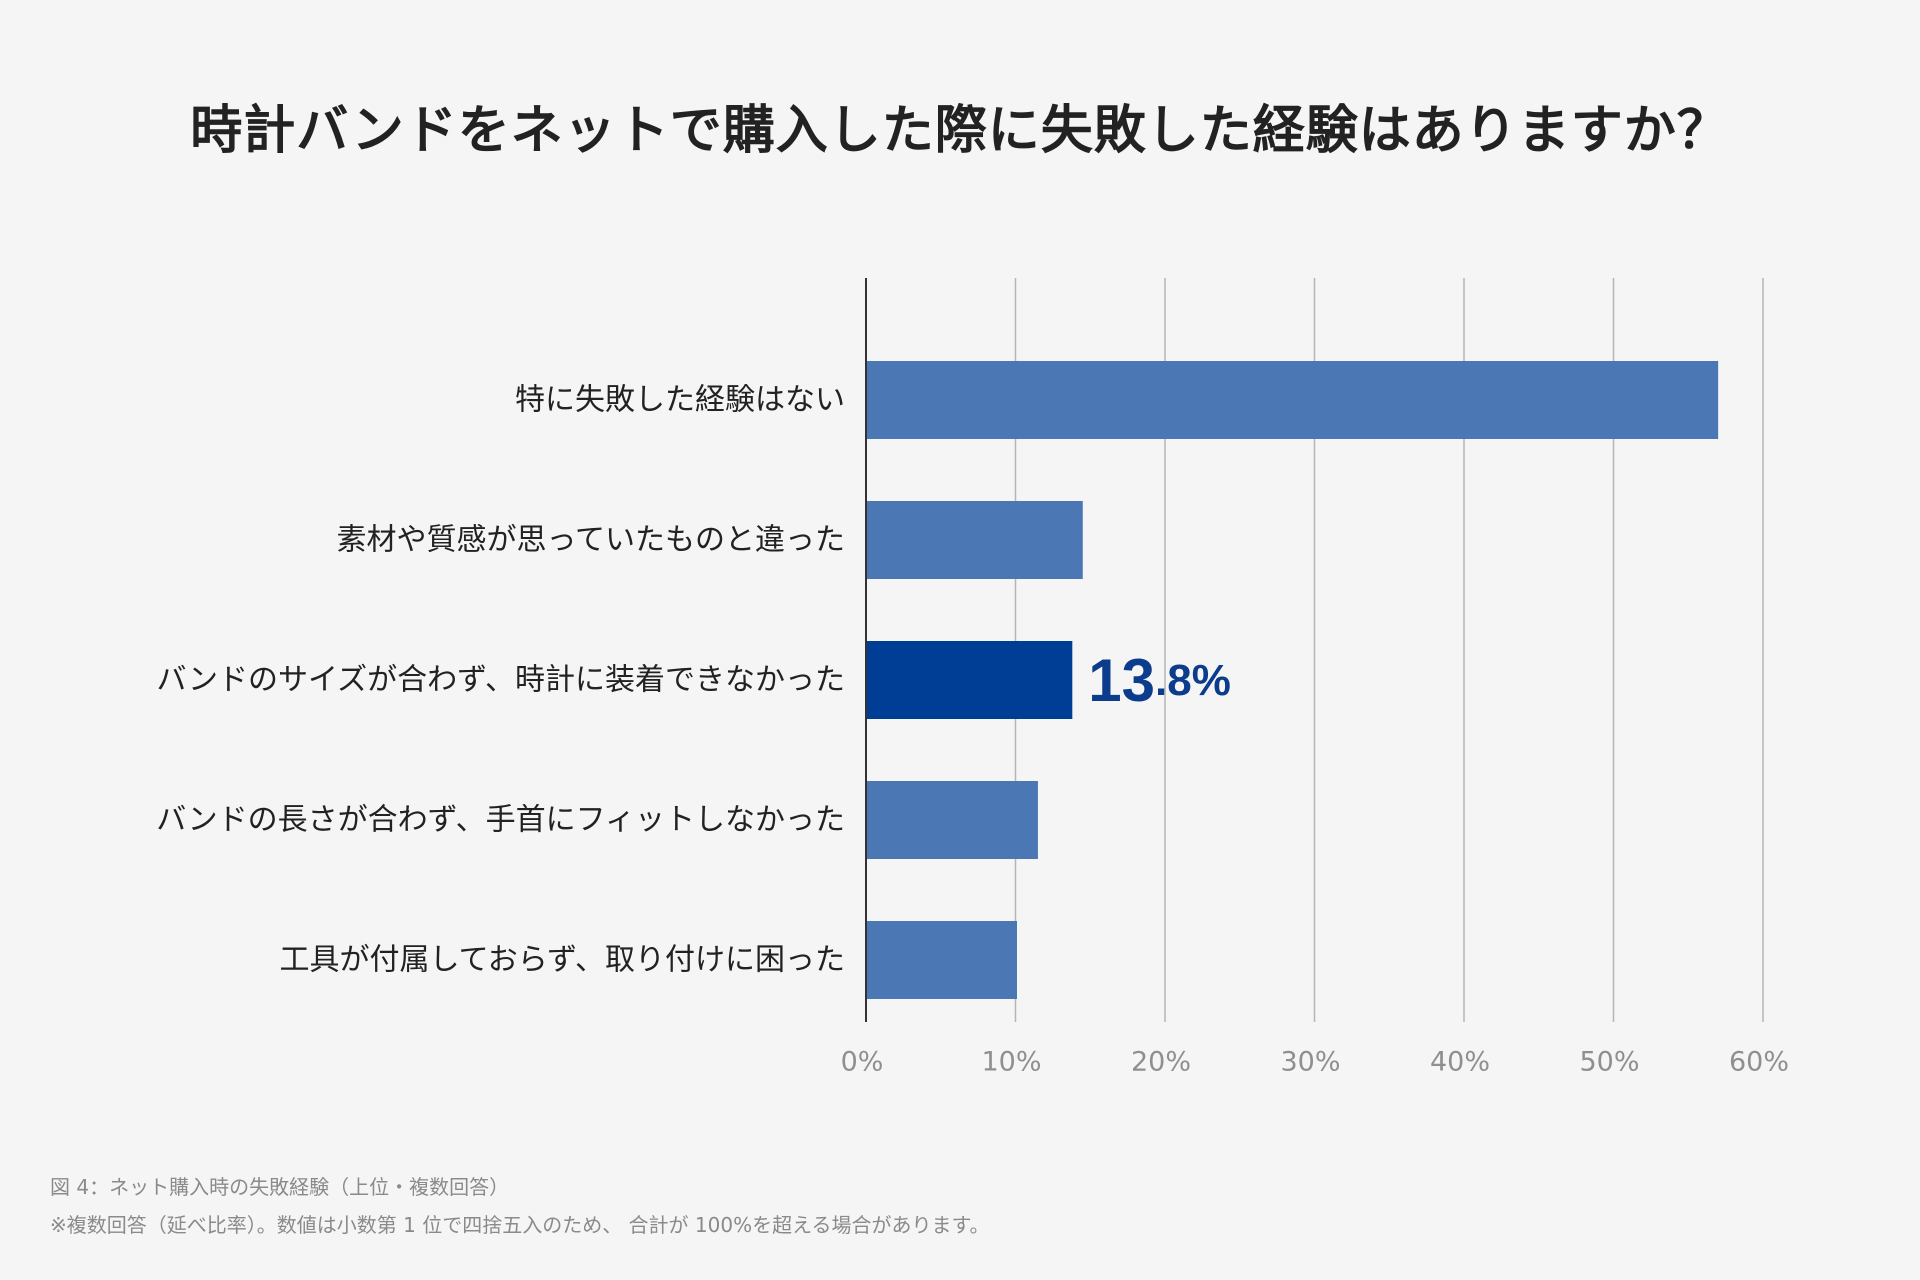 This screenshot has width=1920, height=1280. Describe the element at coordinates (563, 960) in the screenshot. I see `category-label: 工具が付属しておらず、取り付けに困った` at that location.